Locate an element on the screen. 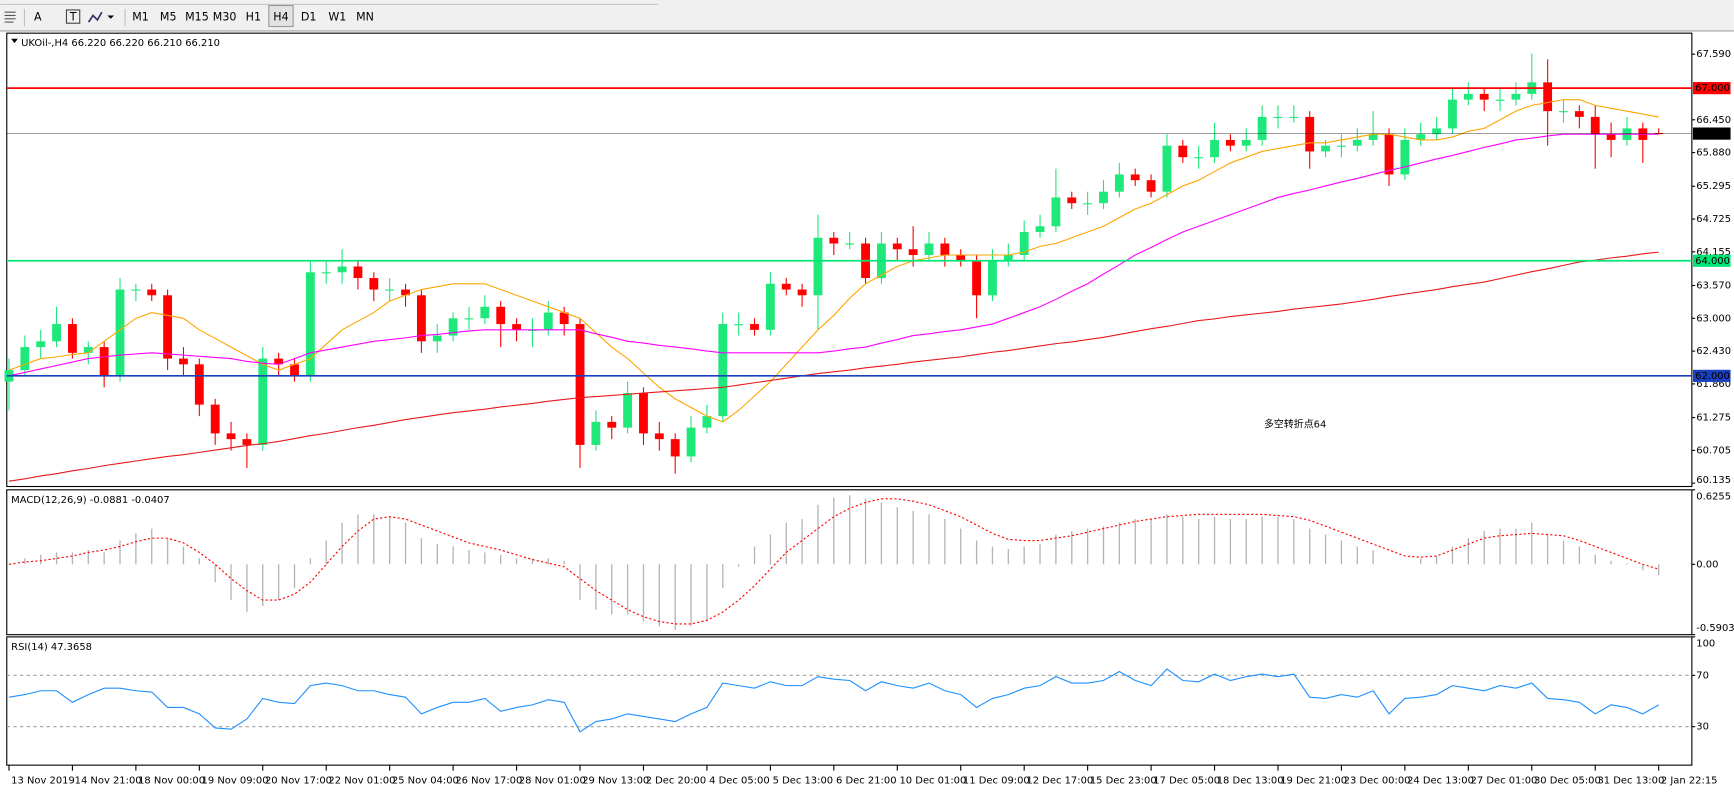 The height and width of the screenshot is (795, 1734). y-tick-label: 64.725 is located at coordinates (1713, 219).